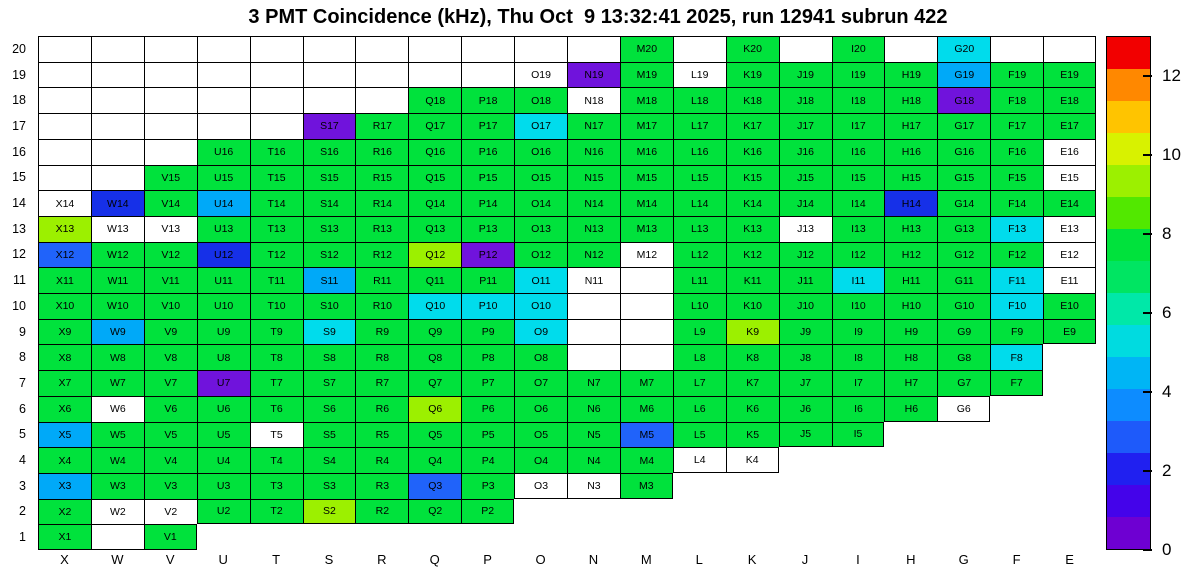  I want to click on heatmap-cell: Q8, so click(435, 357).